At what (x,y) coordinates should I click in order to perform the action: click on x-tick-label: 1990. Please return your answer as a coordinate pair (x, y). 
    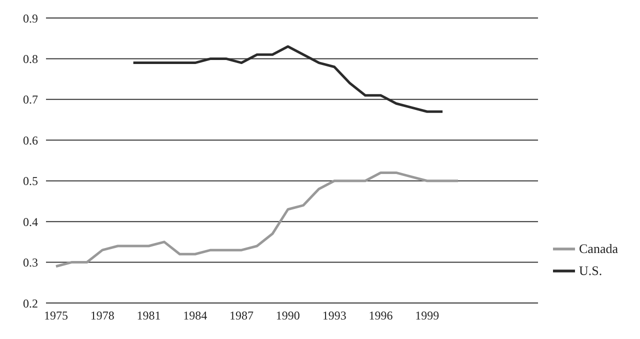
    Looking at the image, I should click on (288, 315).